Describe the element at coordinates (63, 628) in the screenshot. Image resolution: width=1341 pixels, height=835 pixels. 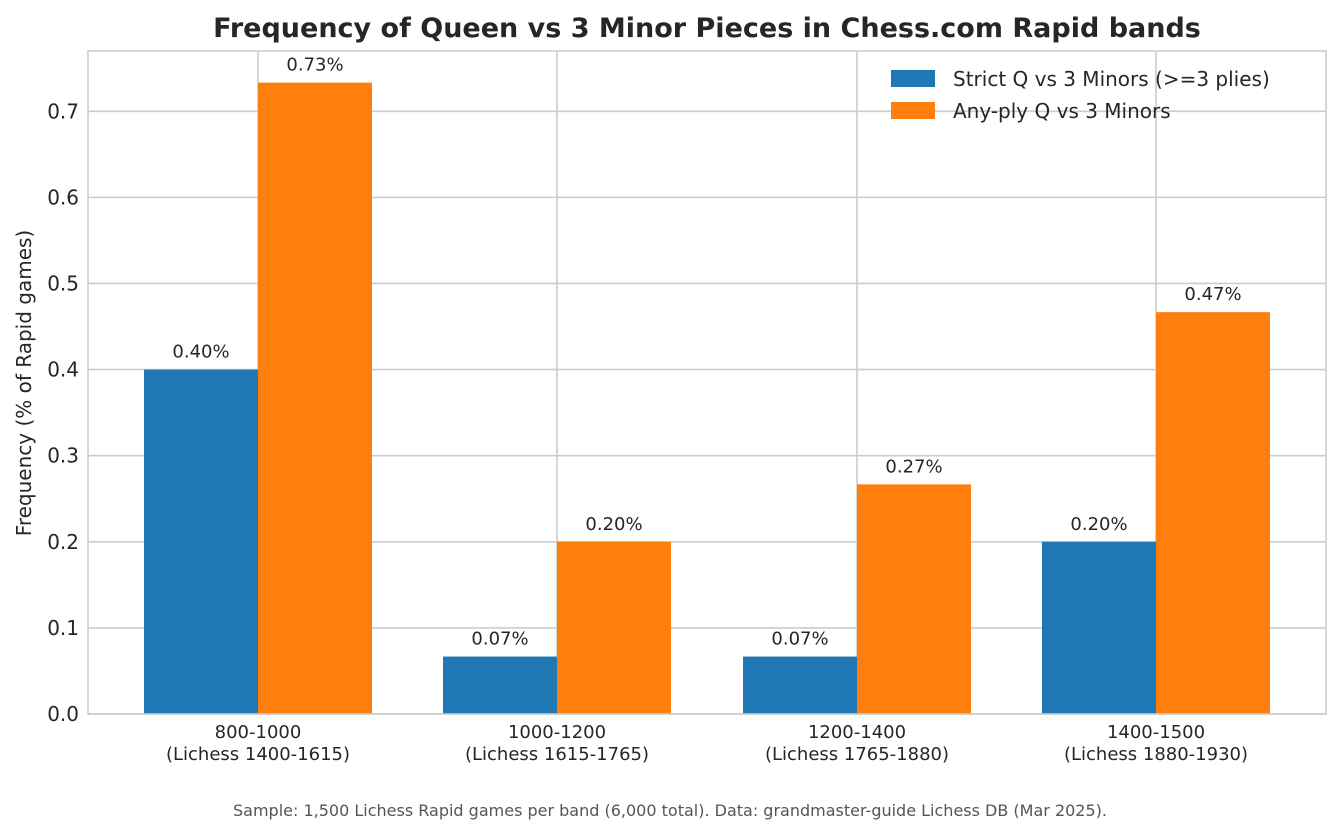
I see `y-tick-label: 0.1` at that location.